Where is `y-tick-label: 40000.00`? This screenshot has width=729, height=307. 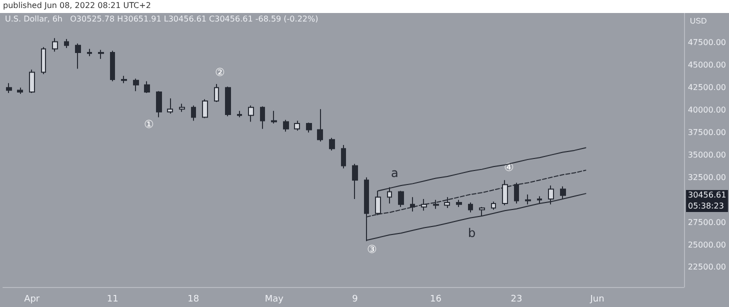
y-tick-label: 40000.00 is located at coordinates (707, 110).